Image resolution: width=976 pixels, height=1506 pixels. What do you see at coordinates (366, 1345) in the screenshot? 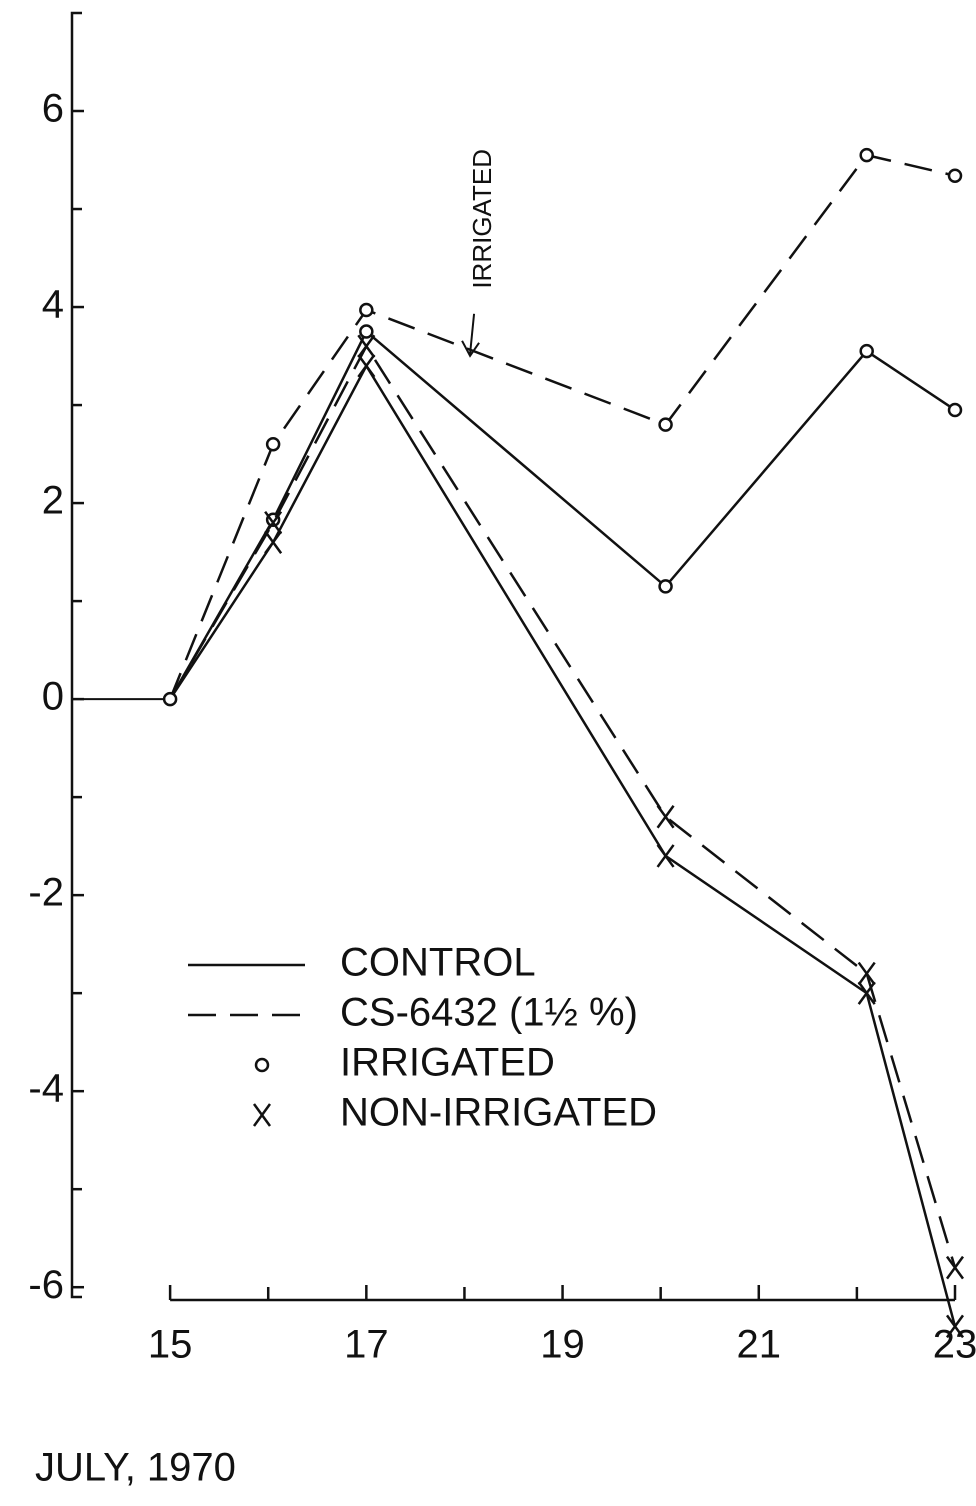
I see `x-tick-label: 17` at bounding box center [366, 1345].